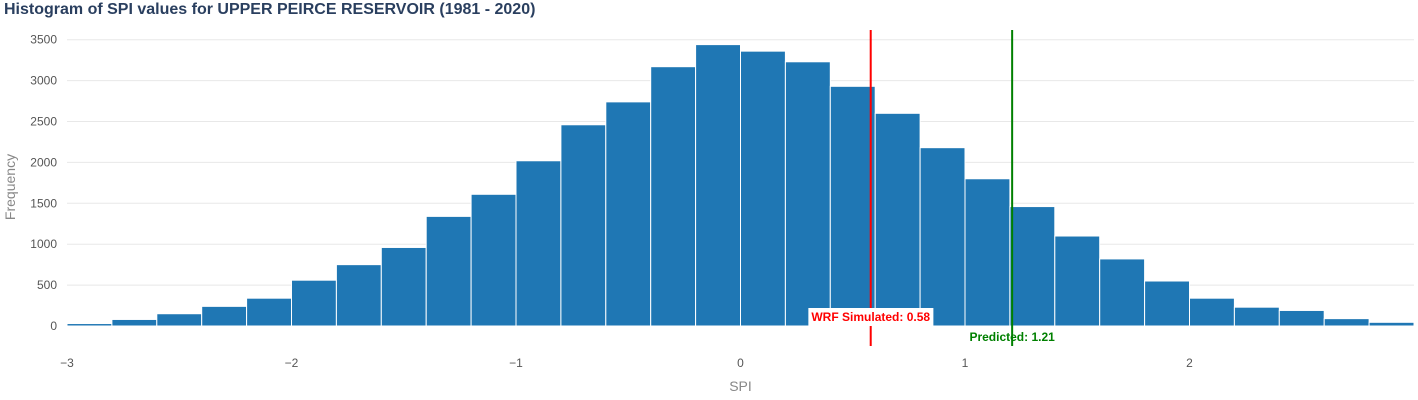  Describe the element at coordinates (740, 386) in the screenshot. I see `x-axis-title: SPI` at that location.